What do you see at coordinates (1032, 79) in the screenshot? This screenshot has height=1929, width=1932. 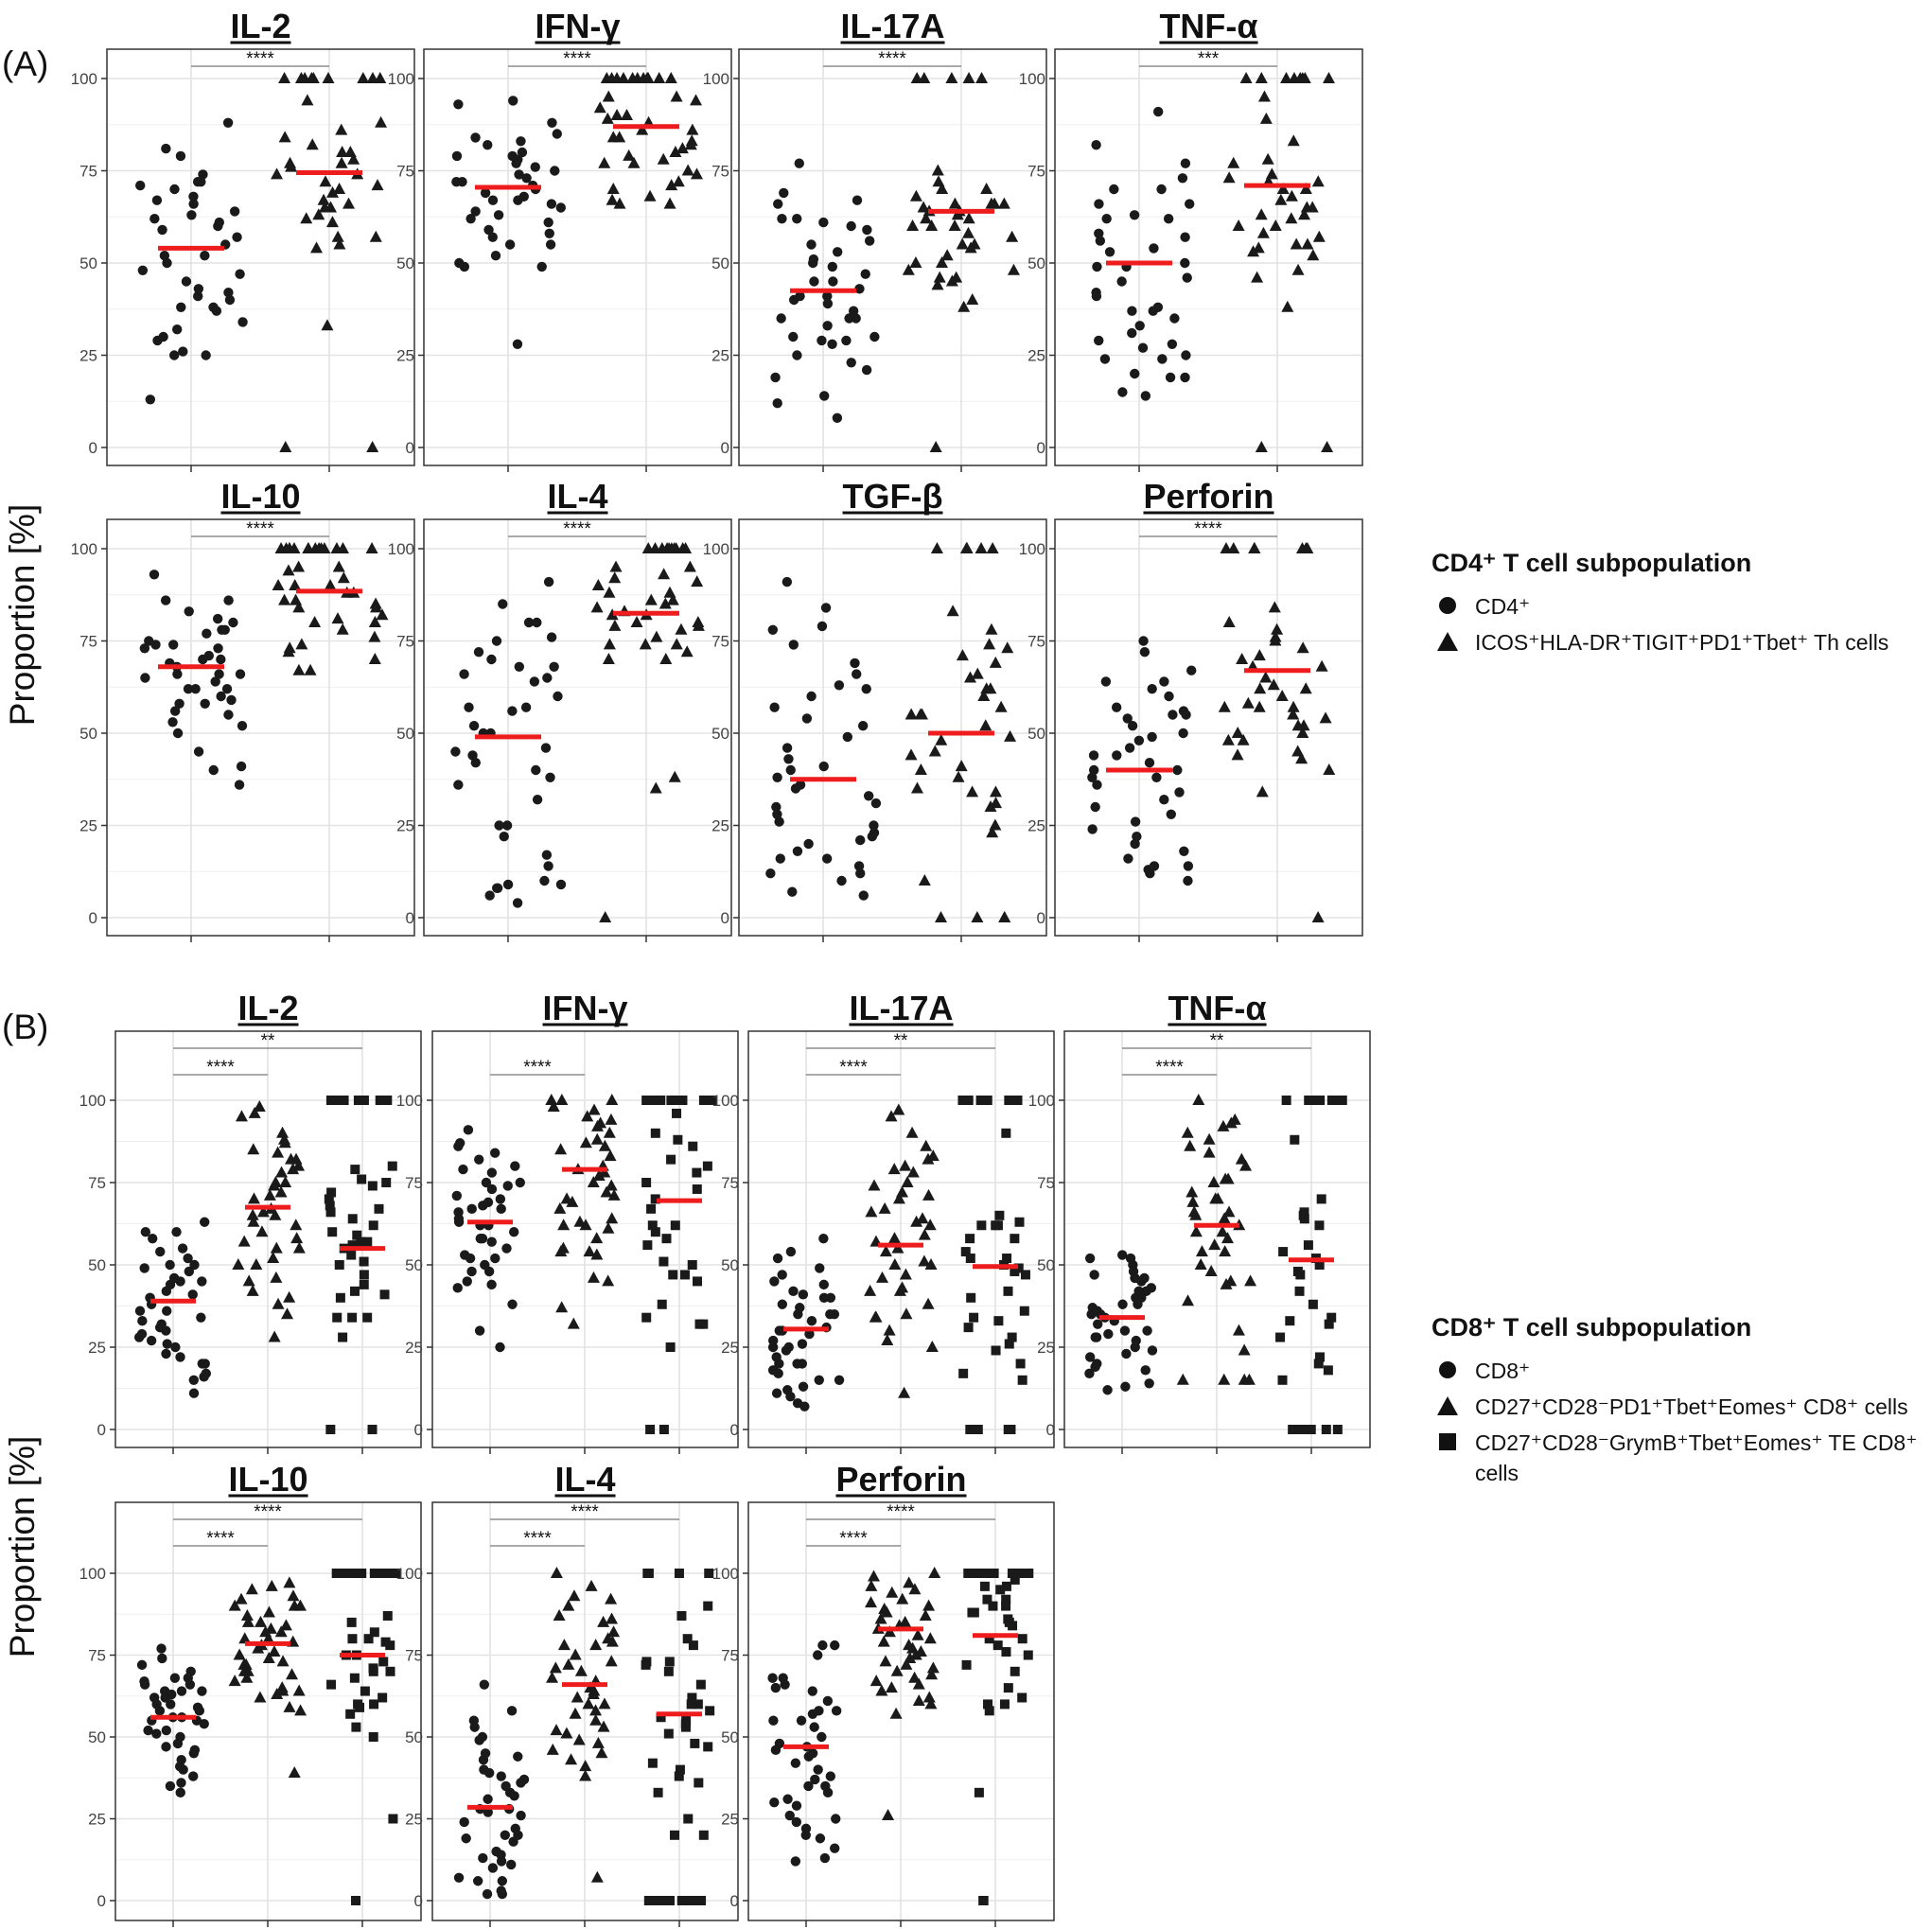 I see `y-tick-label: 100` at bounding box center [1032, 79].